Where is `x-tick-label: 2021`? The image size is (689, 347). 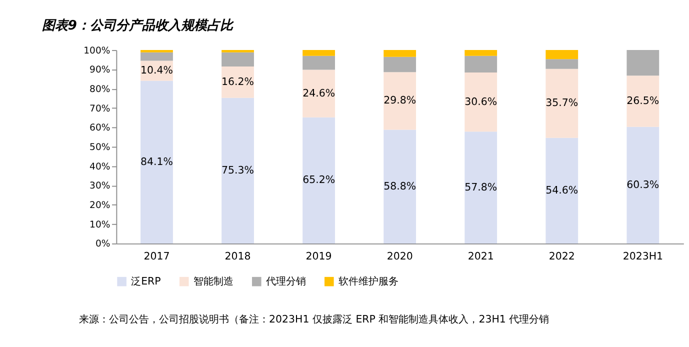
x-tick-label: 2021 is located at coordinates (481, 257).